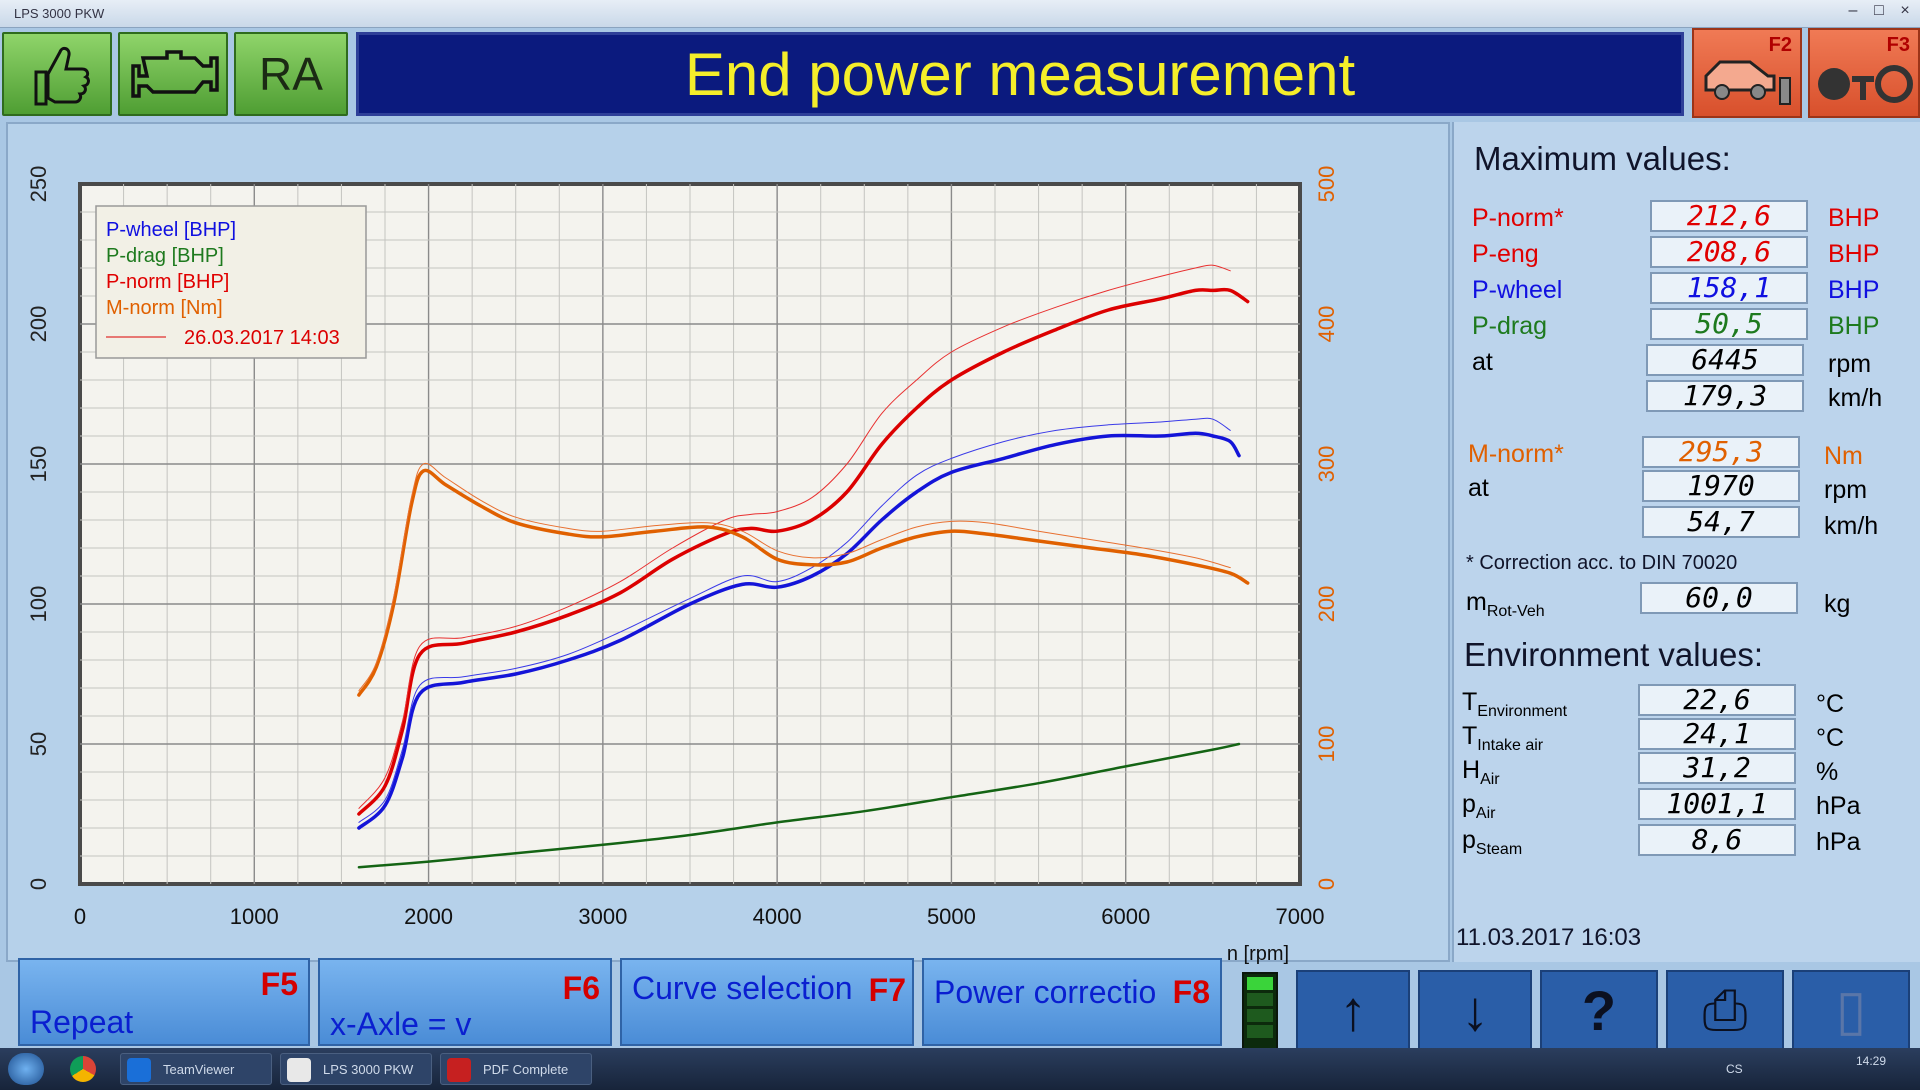 This screenshot has height=1090, width=1920. I want to click on printer-icon: ⎙, so click(1725, 1009).